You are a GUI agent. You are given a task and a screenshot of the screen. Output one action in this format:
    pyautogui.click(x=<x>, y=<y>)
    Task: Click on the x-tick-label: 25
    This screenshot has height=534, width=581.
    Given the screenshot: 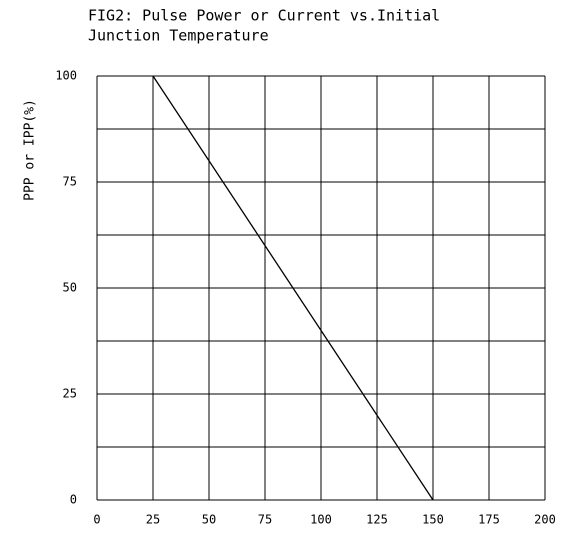 What is the action you would take?
    pyautogui.click(x=153, y=520)
    